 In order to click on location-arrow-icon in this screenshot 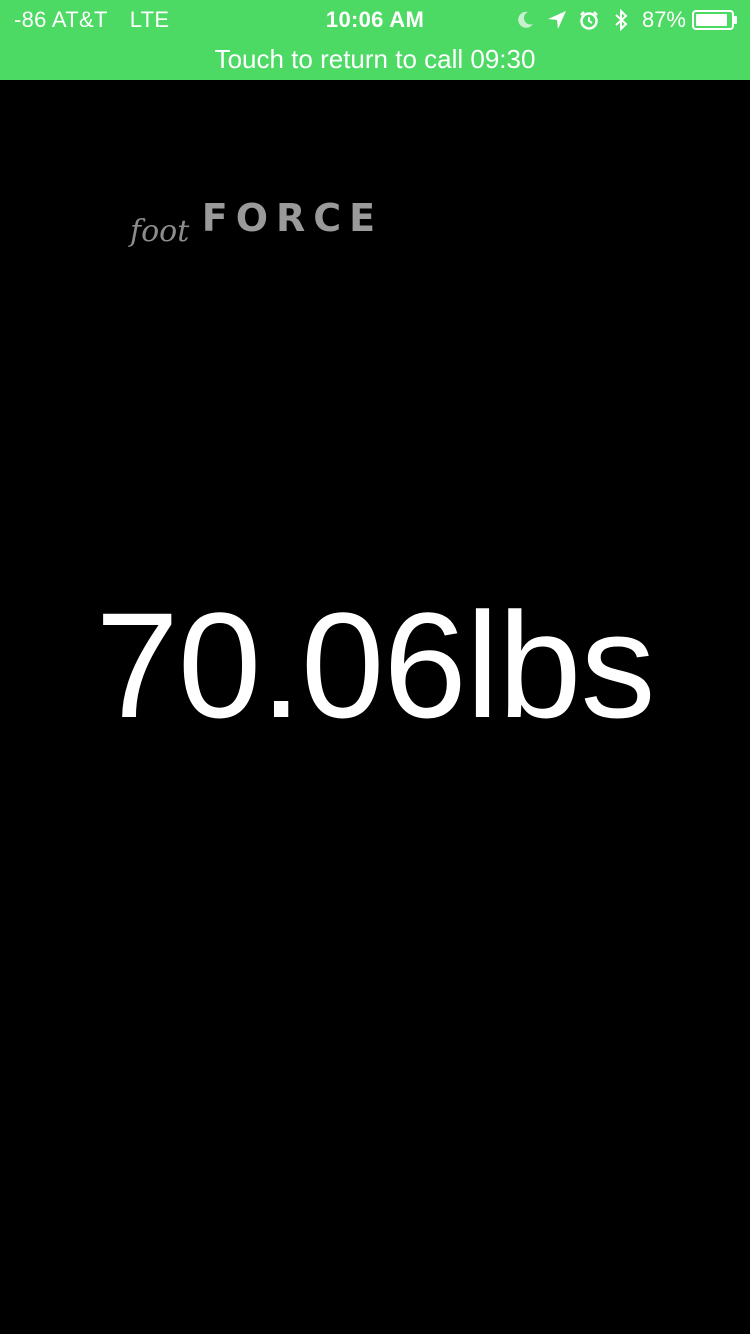, I will do `click(557, 20)`.